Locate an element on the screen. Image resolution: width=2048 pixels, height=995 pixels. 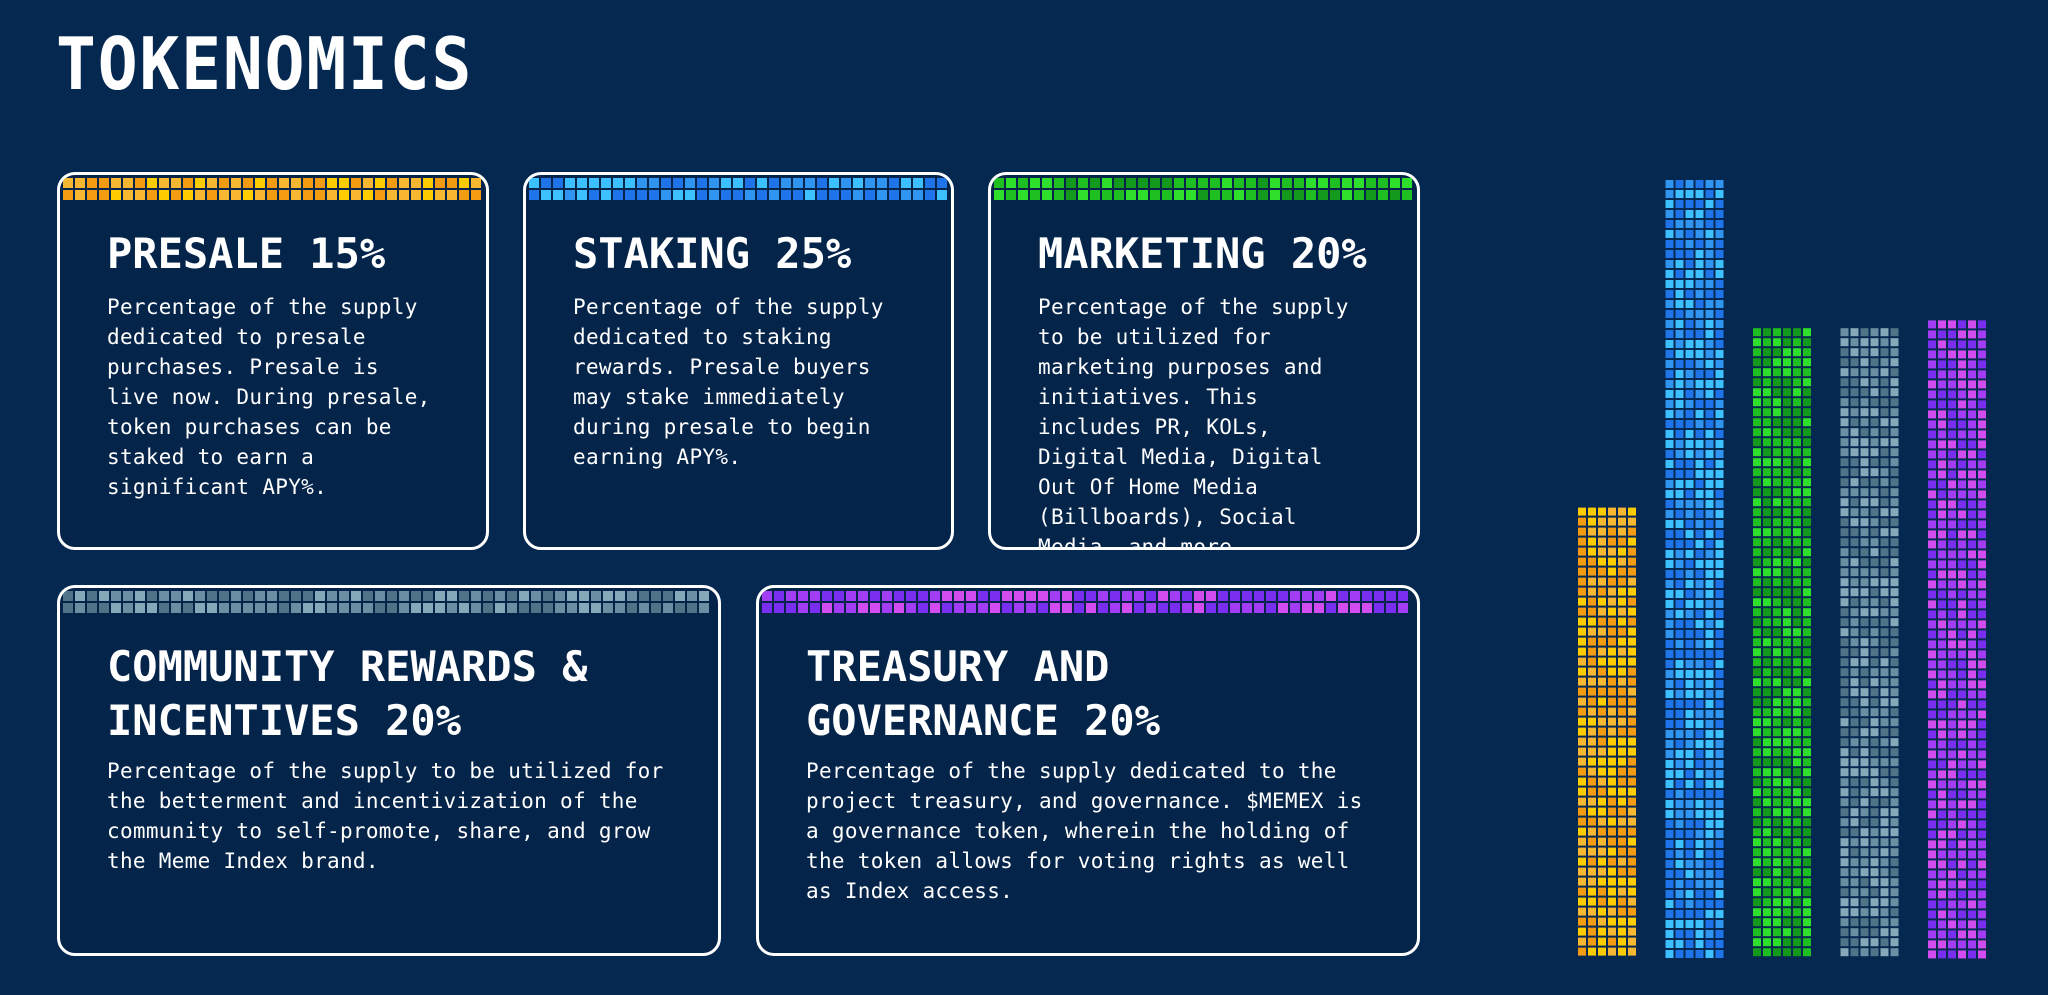
staking-pixel-strip is located at coordinates (738, 189).